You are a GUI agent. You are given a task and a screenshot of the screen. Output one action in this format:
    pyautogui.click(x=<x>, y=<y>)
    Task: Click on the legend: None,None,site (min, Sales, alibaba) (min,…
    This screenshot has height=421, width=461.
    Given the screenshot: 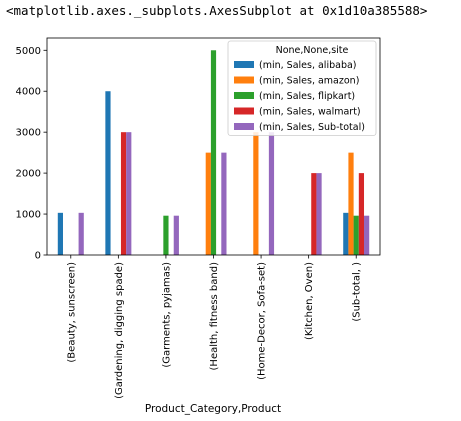 What is the action you would take?
    pyautogui.click(x=302, y=88)
    